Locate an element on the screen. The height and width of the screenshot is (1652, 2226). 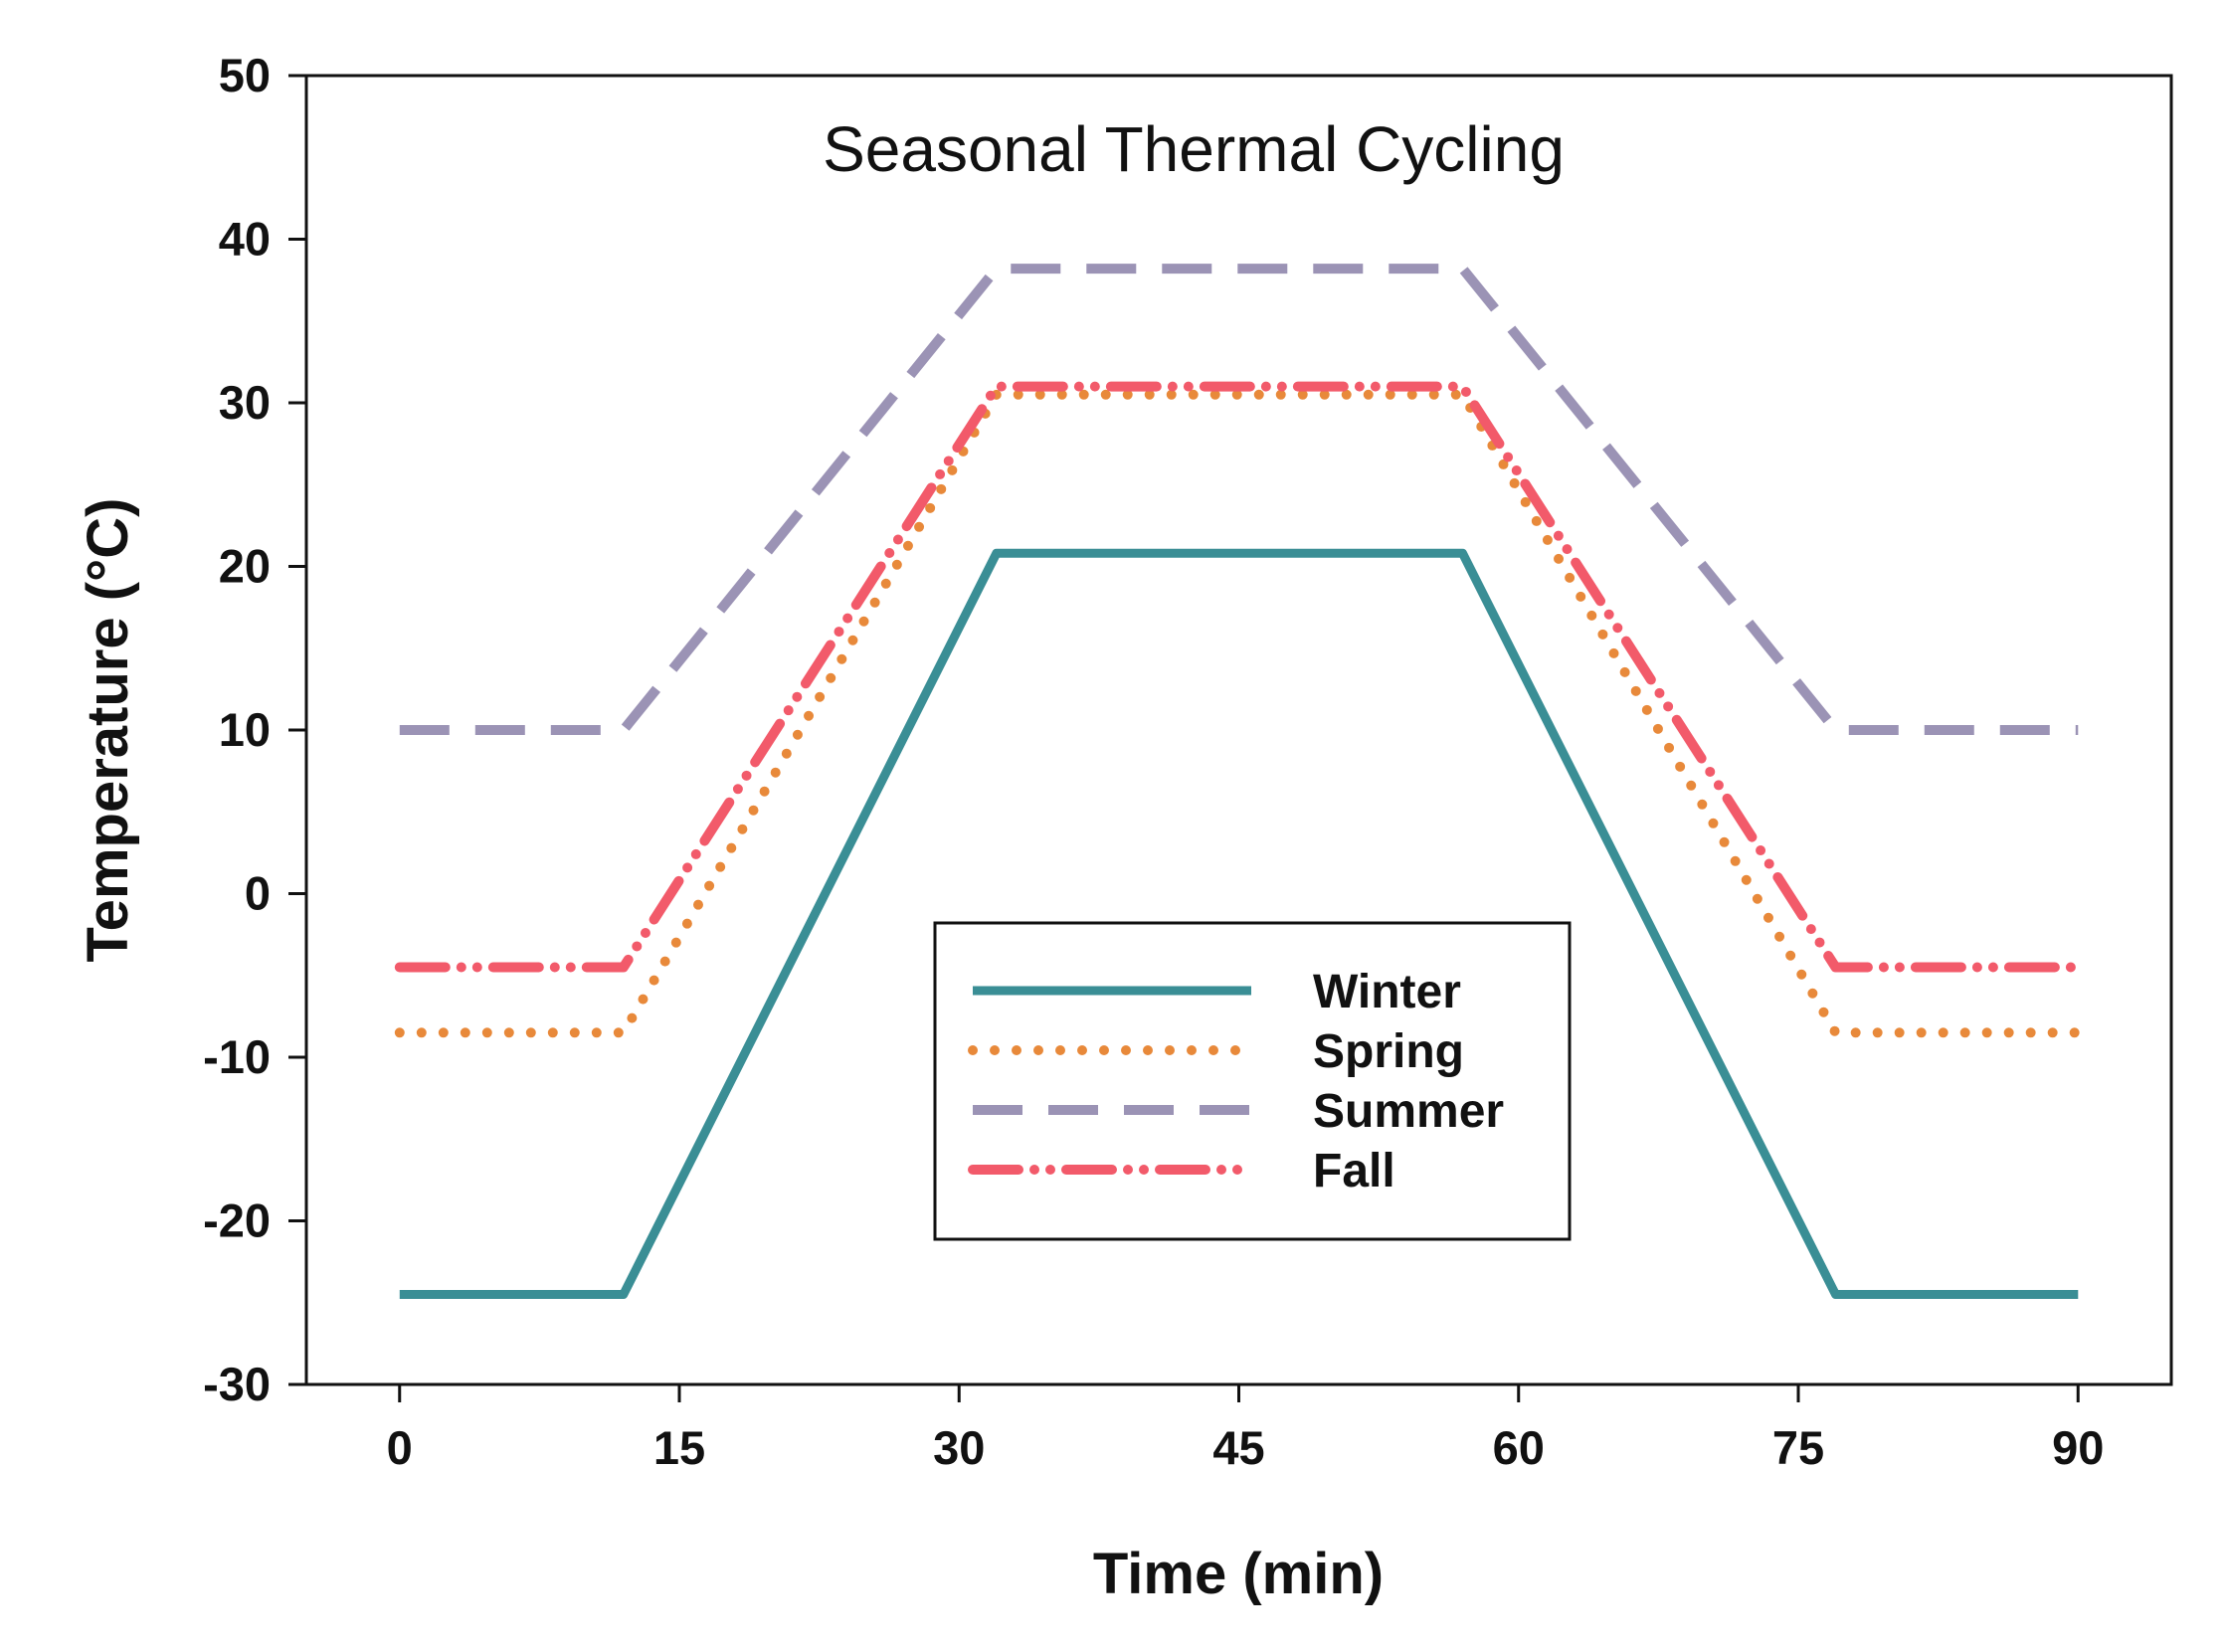
legend: Winter Spring Summer Fall is located at coordinates (1252, 1081).